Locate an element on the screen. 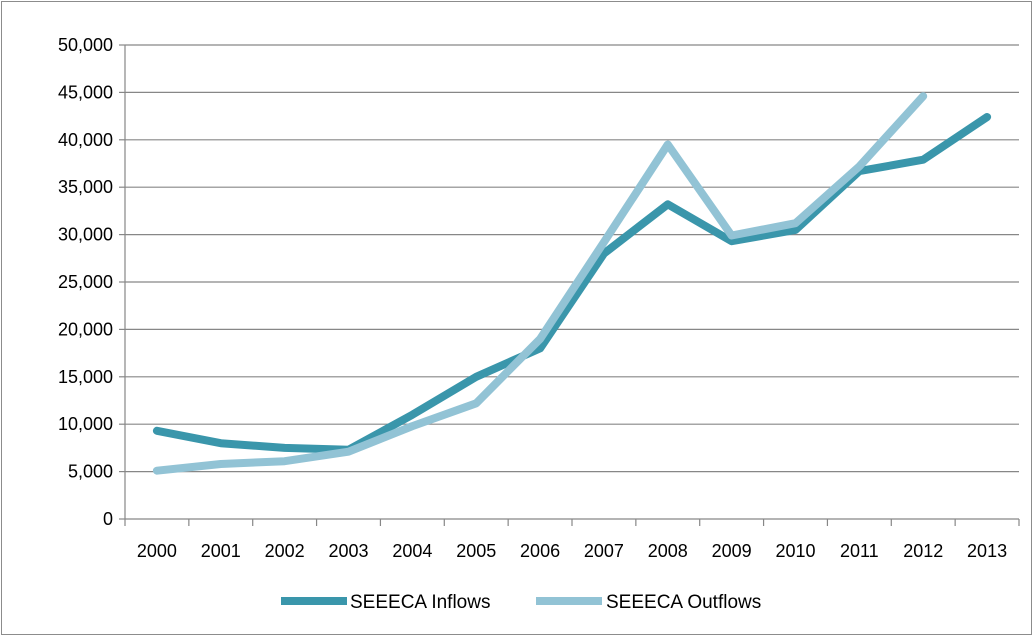  legend: SEEECA Inflows SEEECA Outflows is located at coordinates (521, 602).